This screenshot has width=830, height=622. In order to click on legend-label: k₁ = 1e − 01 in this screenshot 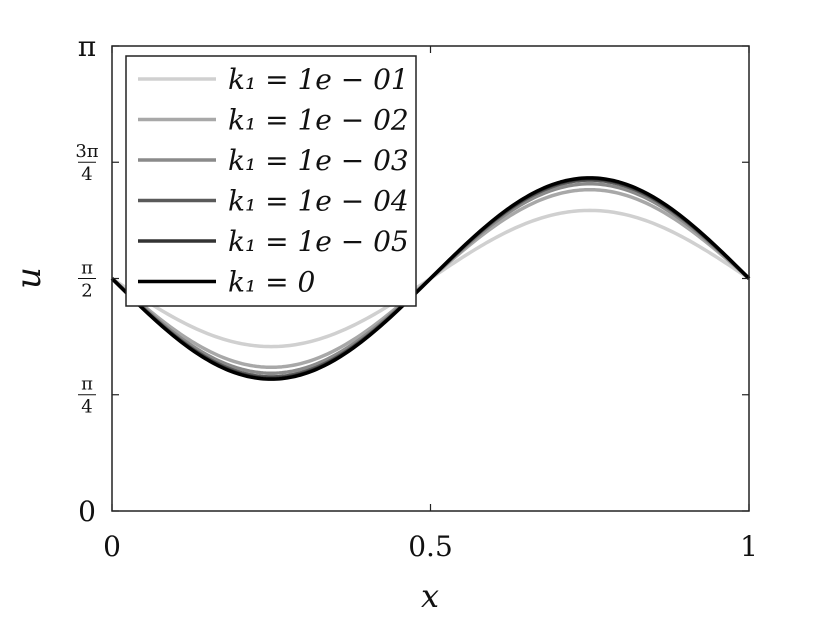, I will do `click(318, 79)`.